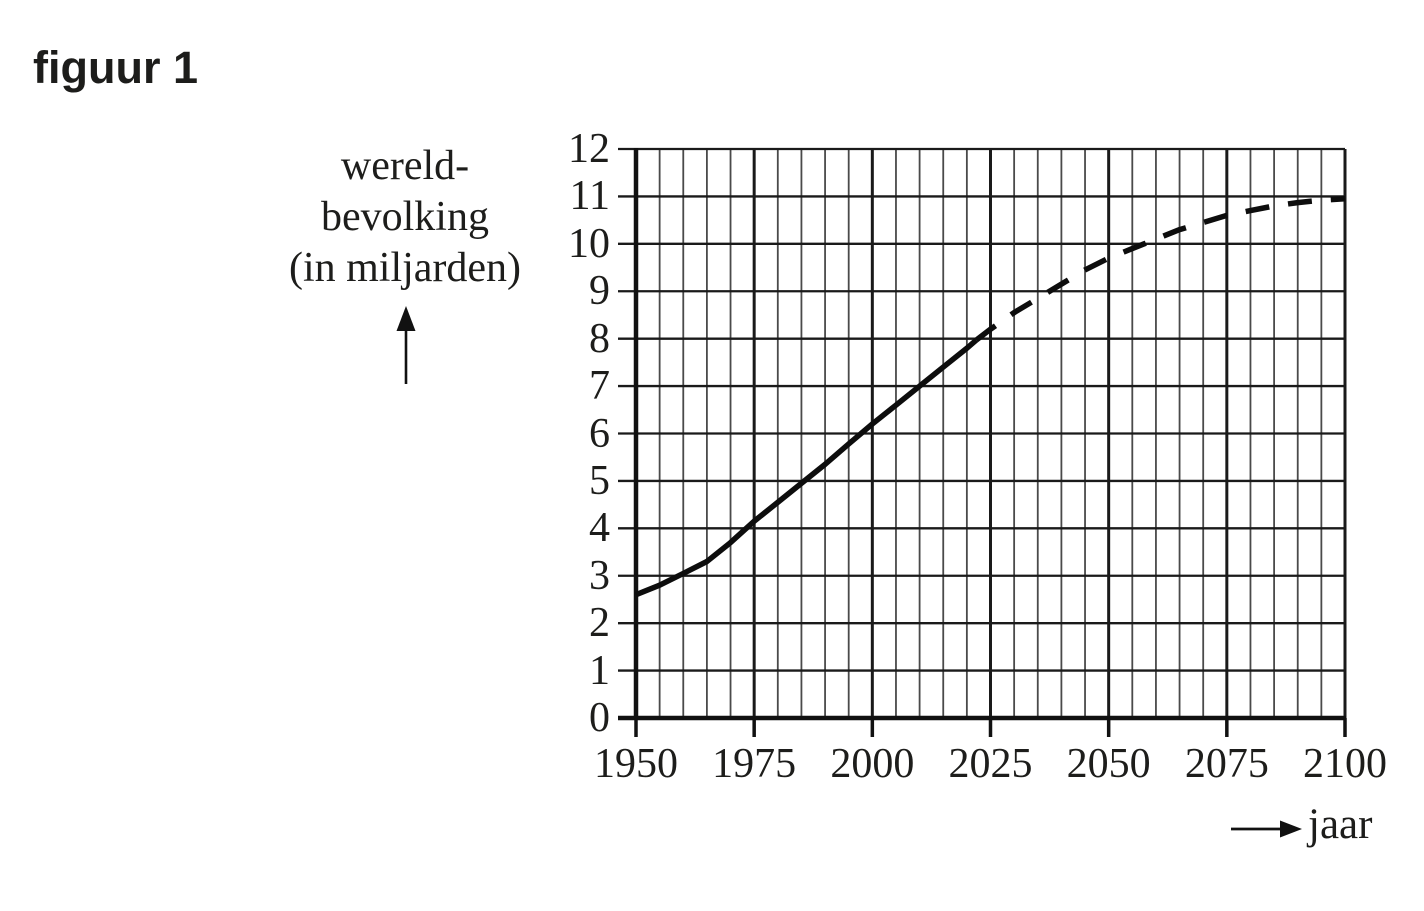 This screenshot has height=911, width=1424. What do you see at coordinates (406, 345) in the screenshot?
I see `y-axis-arrow-icon` at bounding box center [406, 345].